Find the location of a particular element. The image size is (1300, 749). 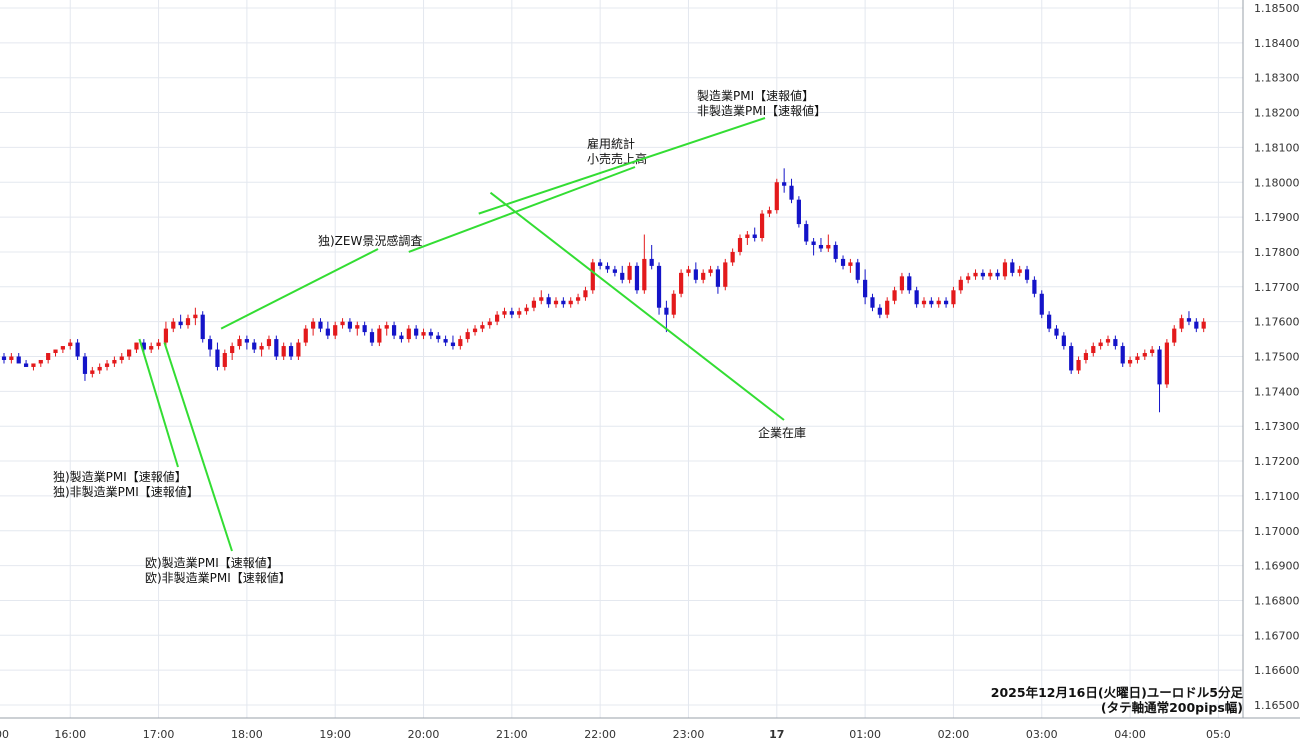

x-tick-label: 23:00 is located at coordinates (689, 734).